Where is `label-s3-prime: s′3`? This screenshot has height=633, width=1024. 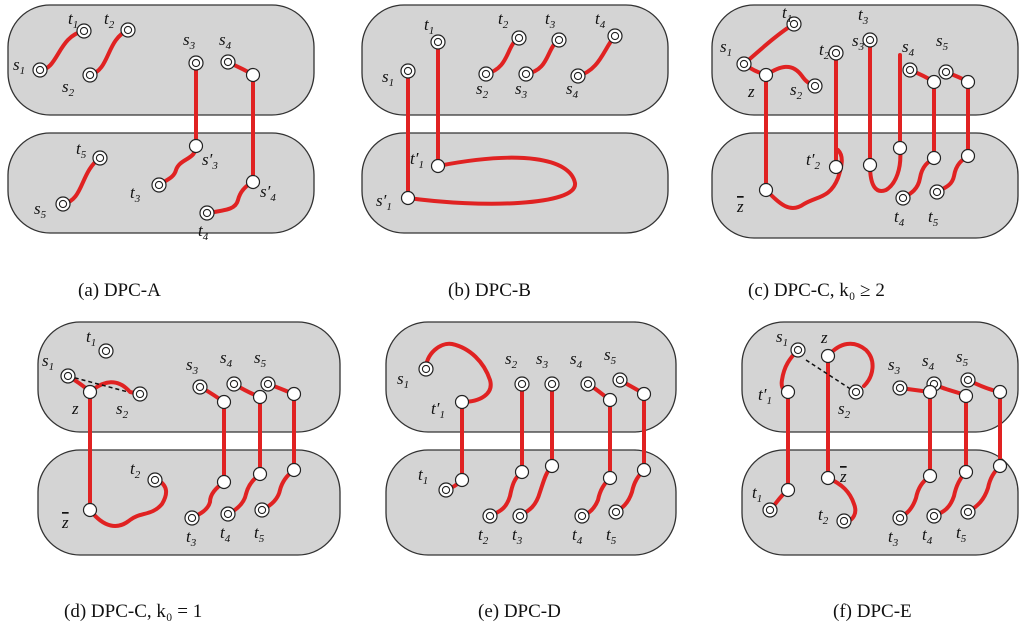 label-s3-prime: s′3 is located at coordinates (210, 161).